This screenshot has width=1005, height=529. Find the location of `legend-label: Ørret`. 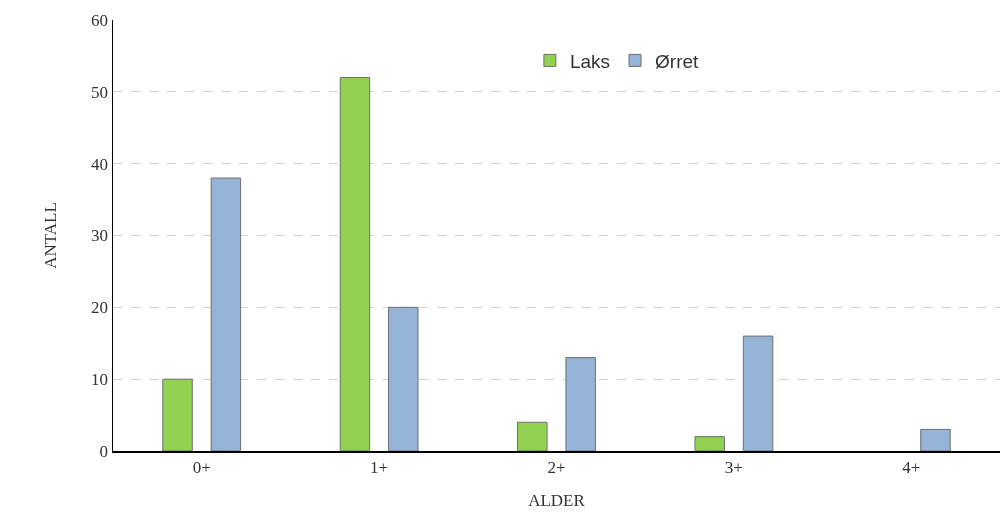

legend-label: Ørret is located at coordinates (677, 61).